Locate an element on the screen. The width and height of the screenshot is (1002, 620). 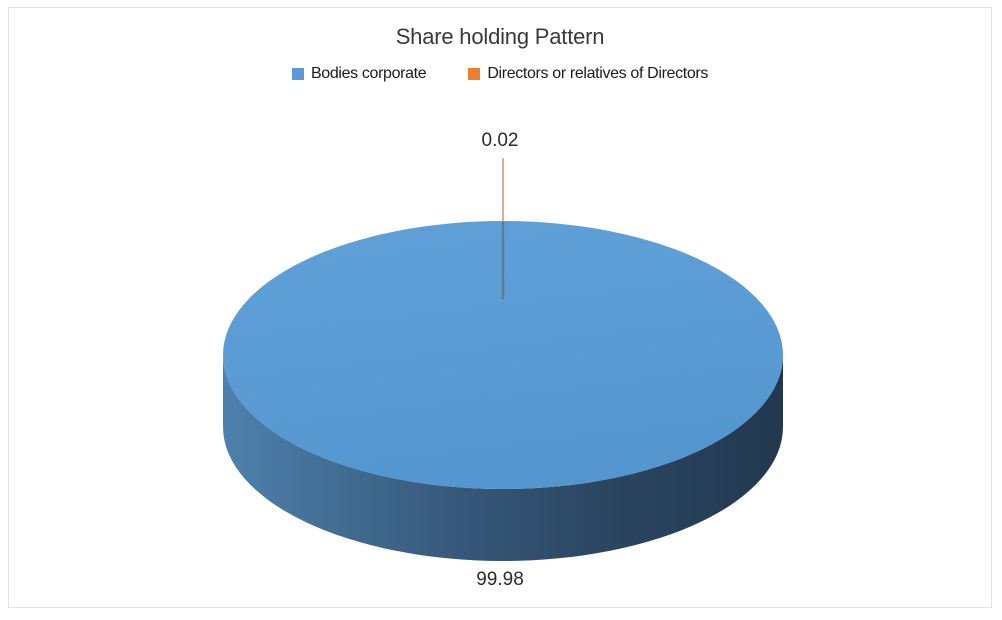
legend-swatch-icon-bodies-corporate is located at coordinates (297, 74).